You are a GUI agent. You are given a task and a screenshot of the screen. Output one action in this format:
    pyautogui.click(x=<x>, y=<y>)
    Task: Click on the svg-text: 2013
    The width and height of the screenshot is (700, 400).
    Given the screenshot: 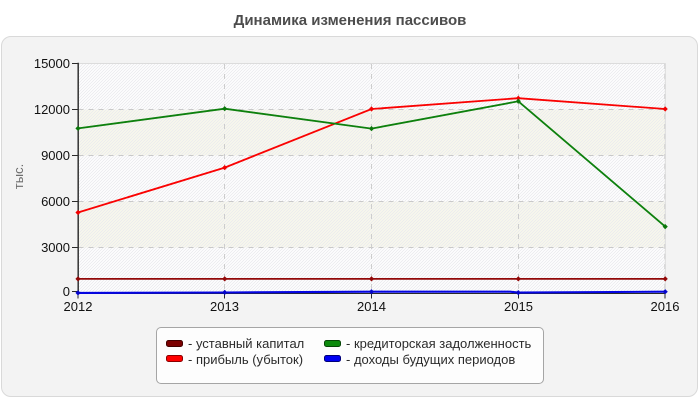 What is the action you would take?
    pyautogui.click(x=224, y=306)
    